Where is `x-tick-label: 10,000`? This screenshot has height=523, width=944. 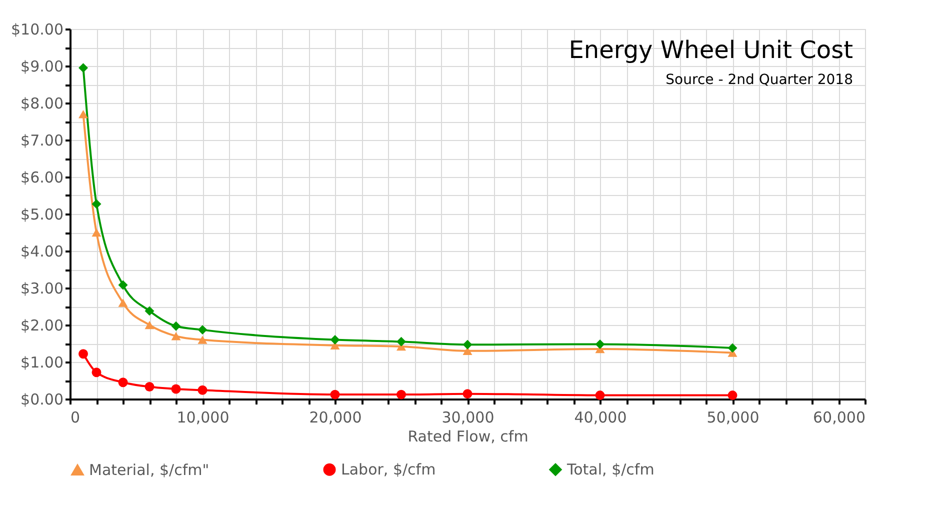 x-tick-label: 10,000 is located at coordinates (203, 417).